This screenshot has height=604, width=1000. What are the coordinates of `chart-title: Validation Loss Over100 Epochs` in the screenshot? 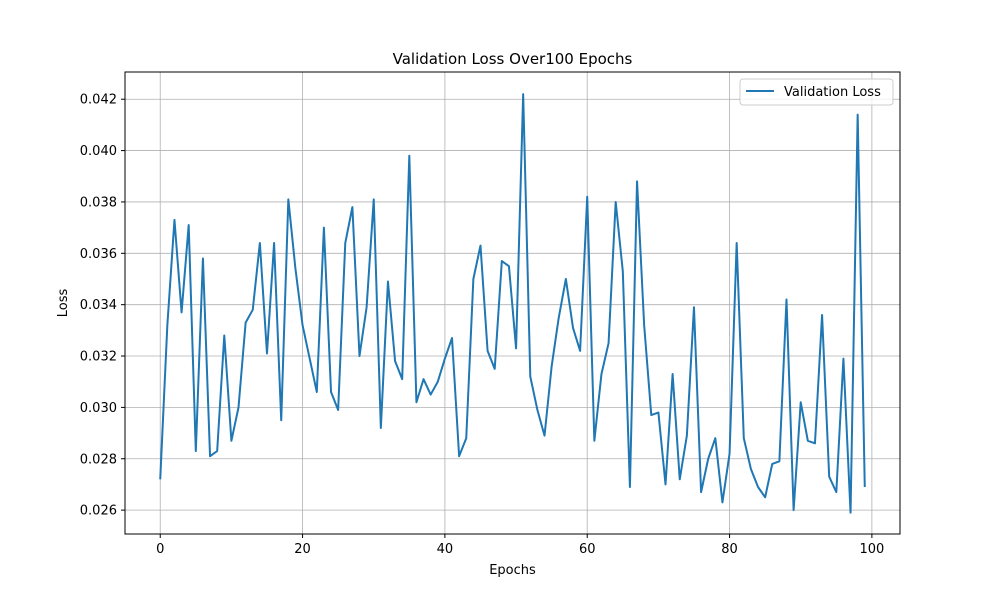 It's located at (513, 59).